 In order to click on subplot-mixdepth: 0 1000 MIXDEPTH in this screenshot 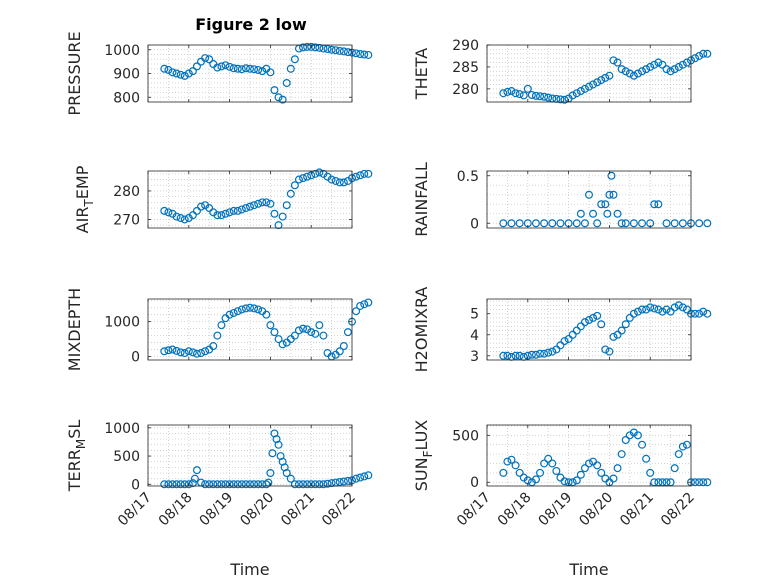, I will do `click(219, 329)`.